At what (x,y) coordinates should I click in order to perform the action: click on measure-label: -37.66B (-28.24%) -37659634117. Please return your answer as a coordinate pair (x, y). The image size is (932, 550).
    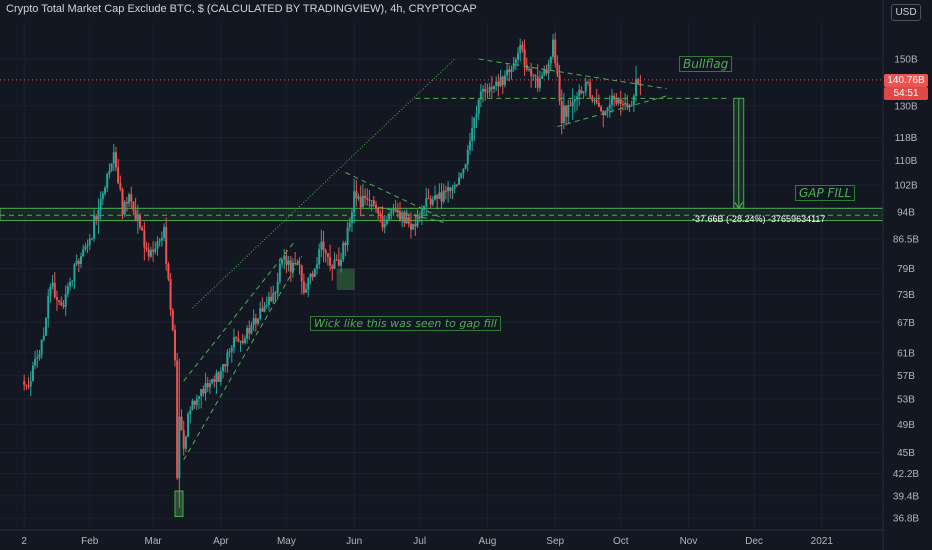
    Looking at the image, I should click on (759, 219).